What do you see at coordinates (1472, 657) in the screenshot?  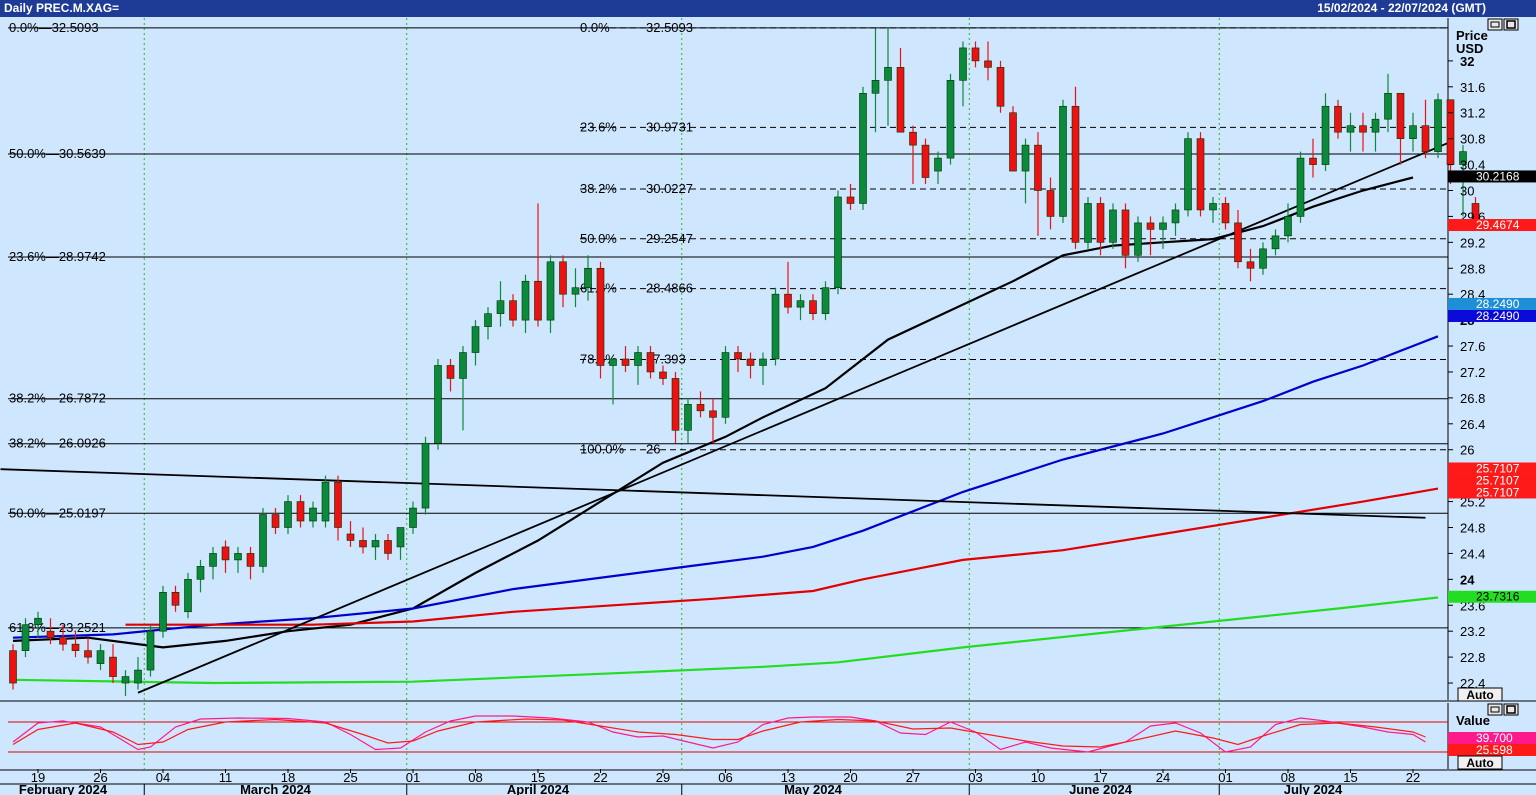 I see `y-tick-label-22: 22.8` at bounding box center [1472, 657].